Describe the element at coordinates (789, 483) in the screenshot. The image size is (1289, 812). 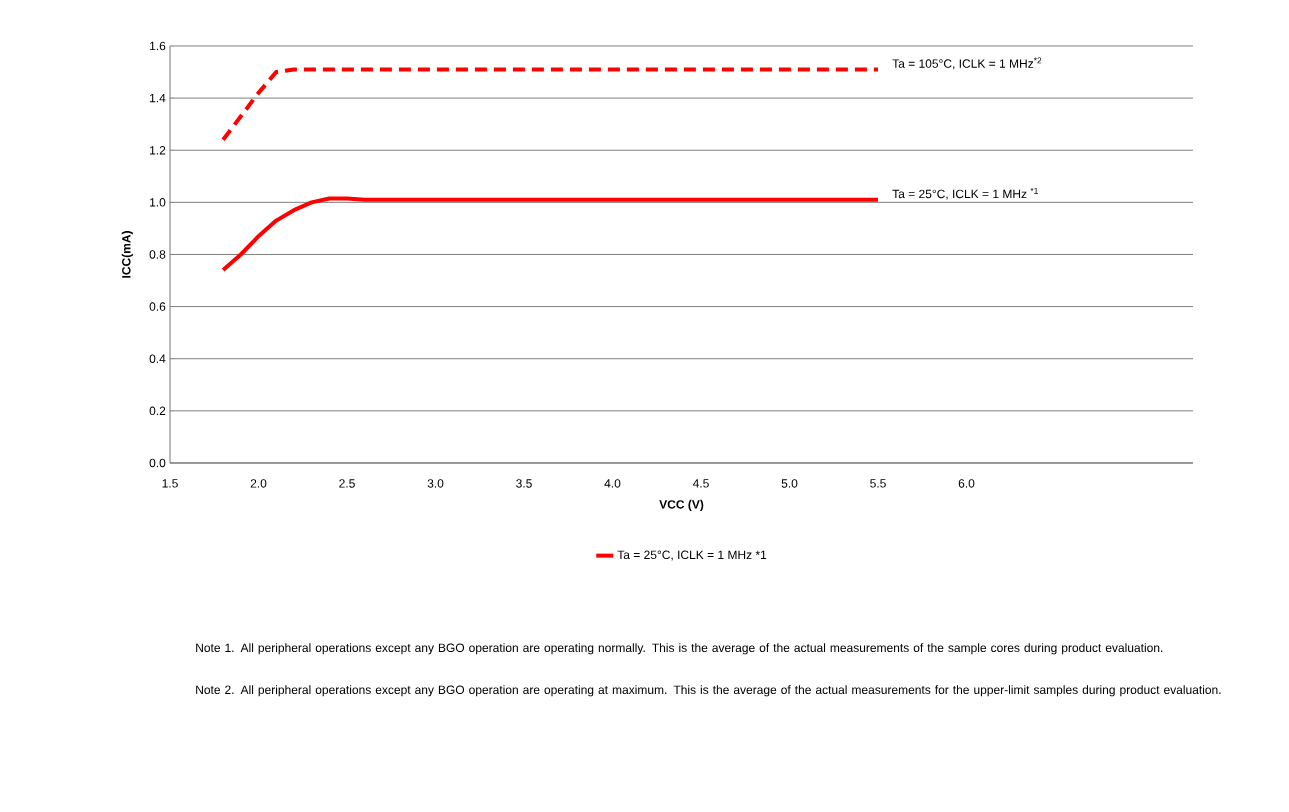
I see `x-tick-label: 5.0` at that location.